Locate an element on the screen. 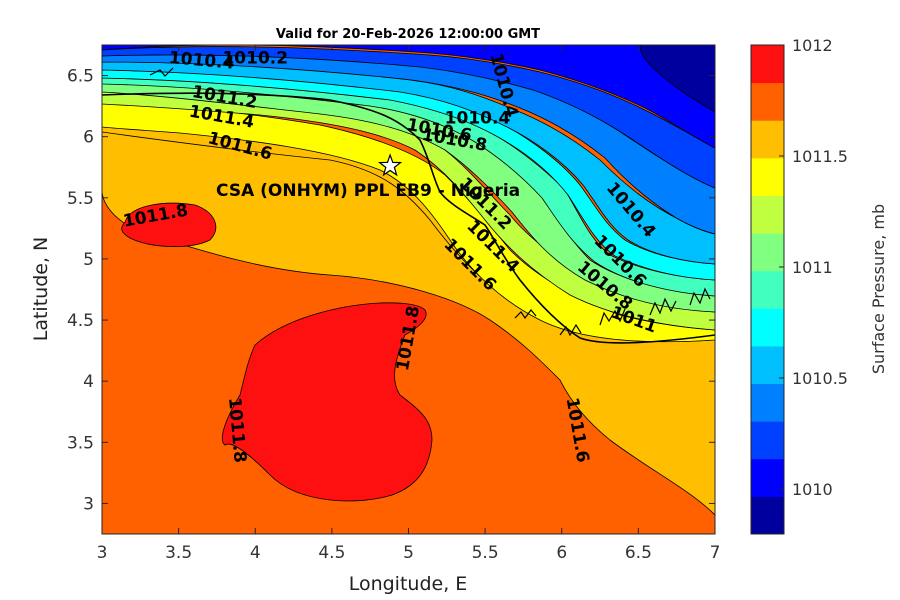  colorbar-tick-label: 1010 is located at coordinates (812, 489).